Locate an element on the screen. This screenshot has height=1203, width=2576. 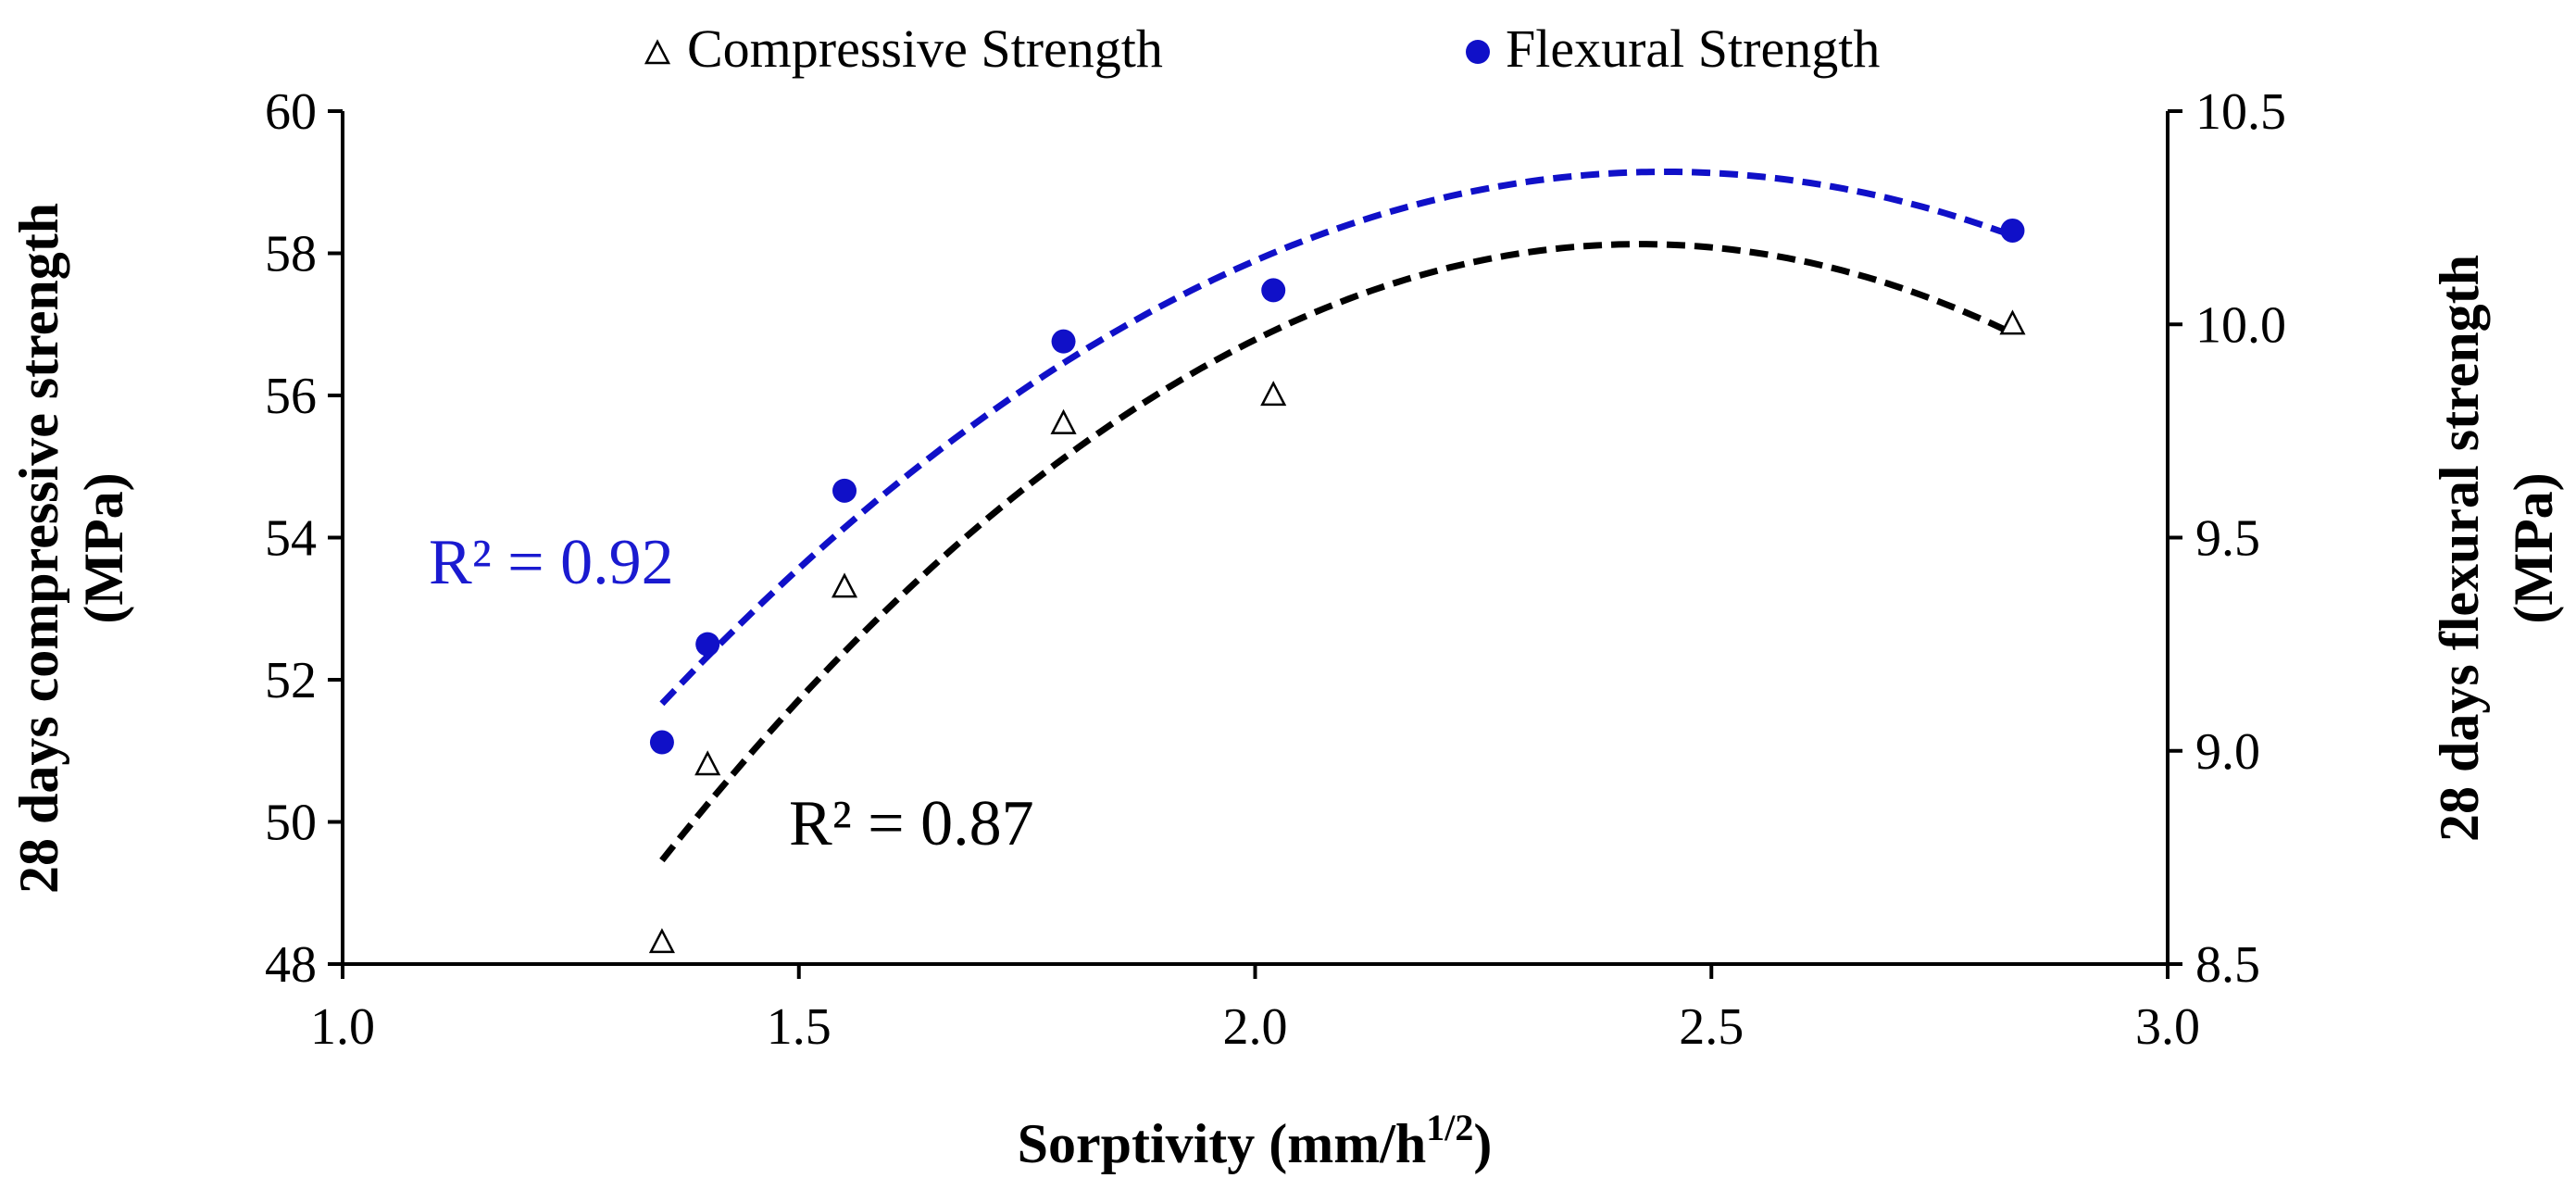
y-left-ticks: 48 50 52 54 56 58 60 is located at coordinates (304, 538).